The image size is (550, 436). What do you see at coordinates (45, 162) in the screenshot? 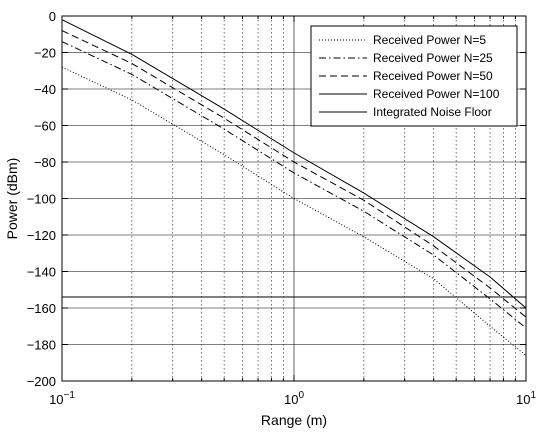
I see `y-tick-label: −80` at bounding box center [45, 162].